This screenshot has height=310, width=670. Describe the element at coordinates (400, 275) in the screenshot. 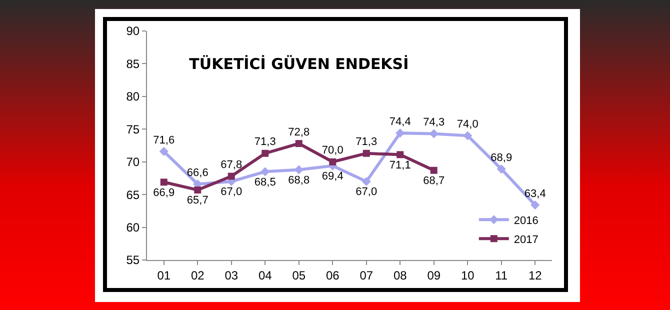

I see `x-tick-label: 08` at that location.